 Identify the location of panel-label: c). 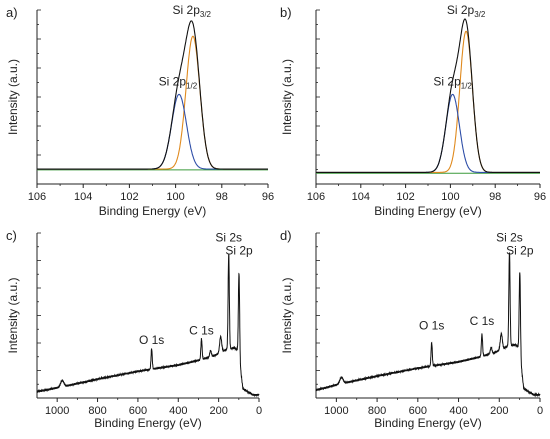
(11, 235).